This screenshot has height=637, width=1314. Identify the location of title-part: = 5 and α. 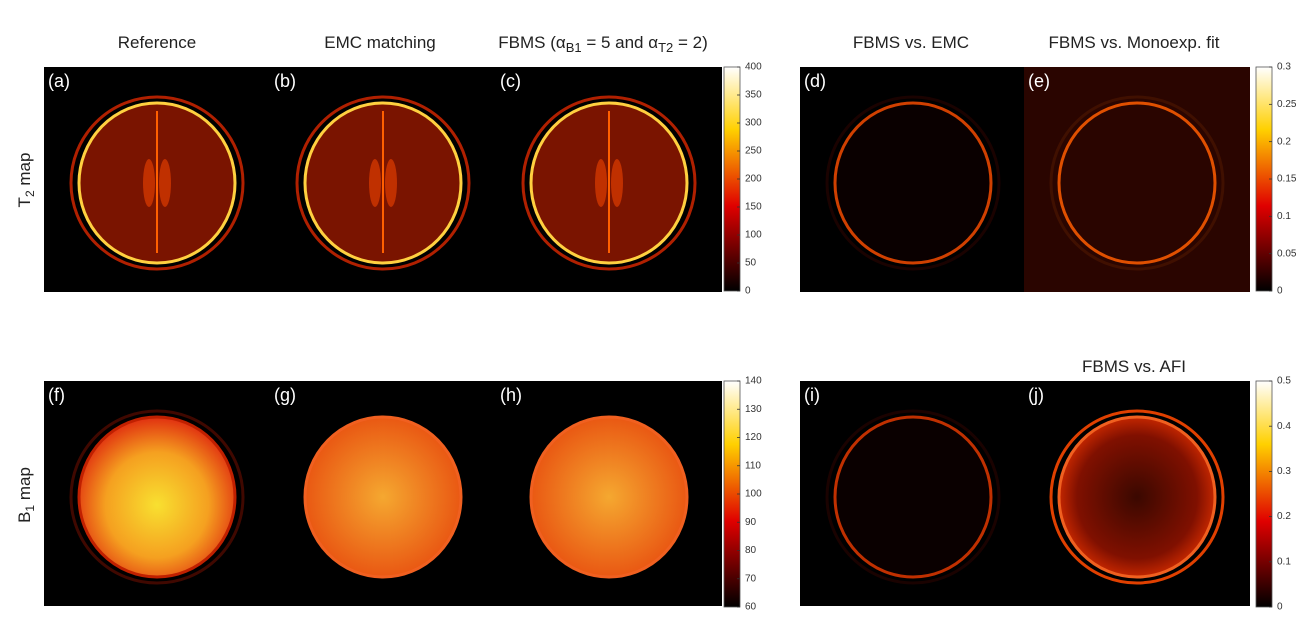
(620, 42).